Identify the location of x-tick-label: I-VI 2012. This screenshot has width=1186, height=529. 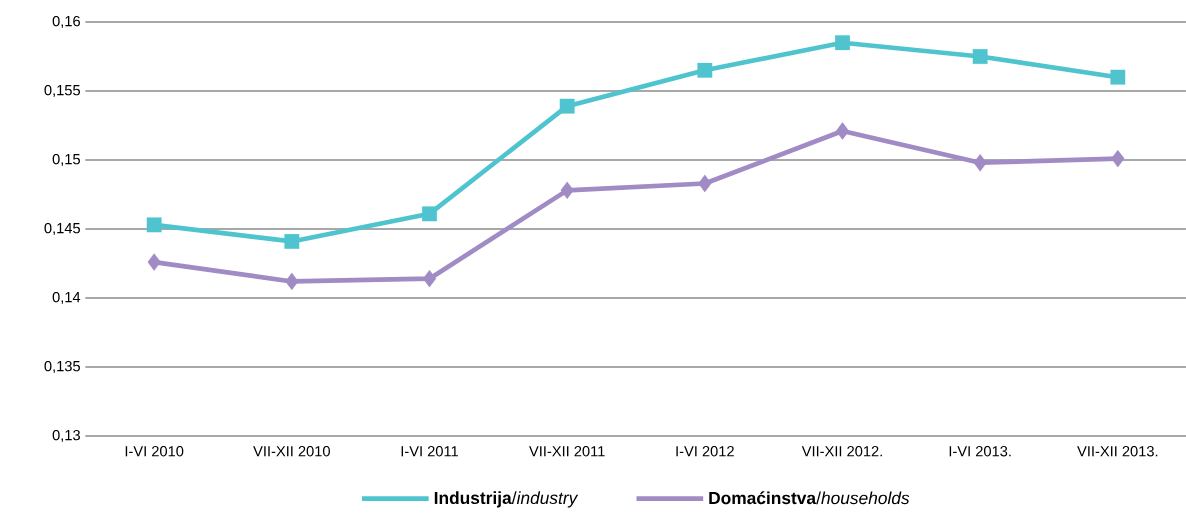
(705, 451).